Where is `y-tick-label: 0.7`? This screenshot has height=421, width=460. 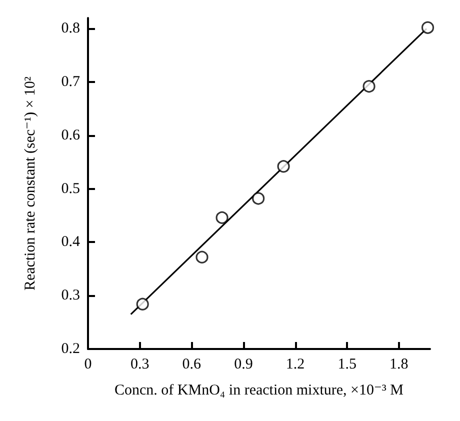
y-tick-label: 0.7 is located at coordinates (70, 82).